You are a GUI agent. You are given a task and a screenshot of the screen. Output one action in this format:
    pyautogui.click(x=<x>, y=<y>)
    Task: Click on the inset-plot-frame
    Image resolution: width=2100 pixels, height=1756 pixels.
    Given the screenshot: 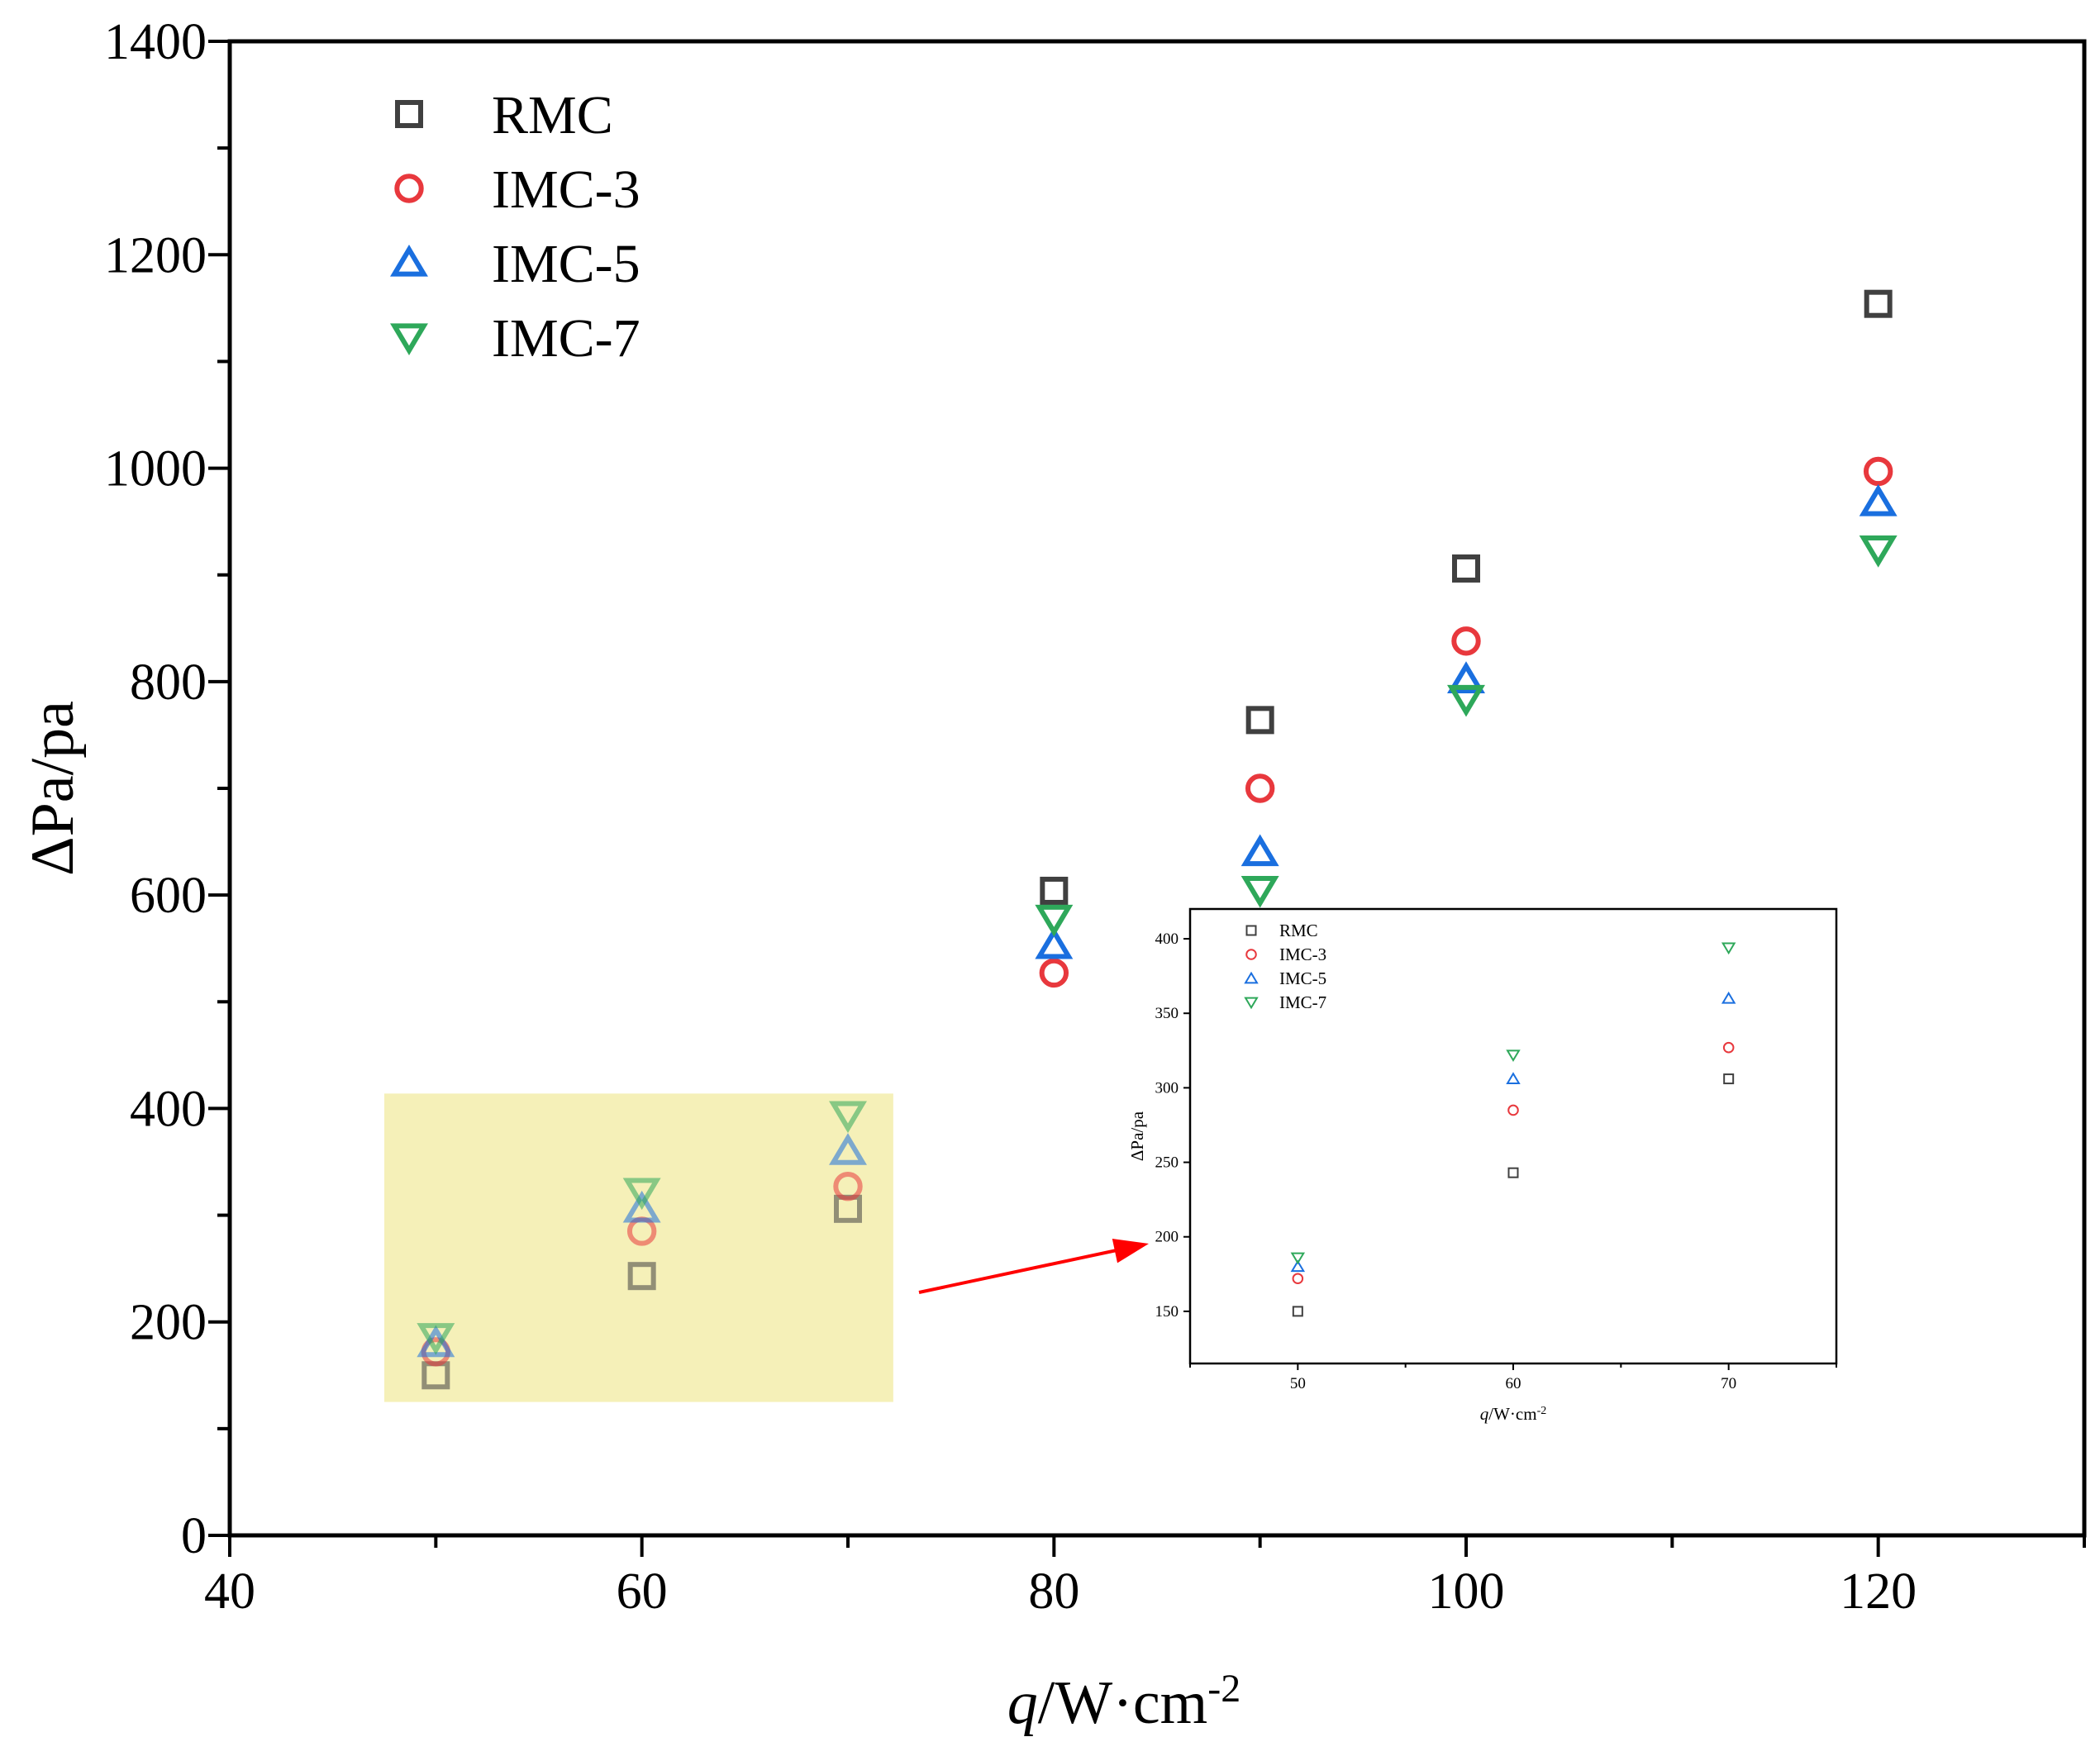 What is the action you would take?
    pyautogui.click(x=1513, y=1136)
    